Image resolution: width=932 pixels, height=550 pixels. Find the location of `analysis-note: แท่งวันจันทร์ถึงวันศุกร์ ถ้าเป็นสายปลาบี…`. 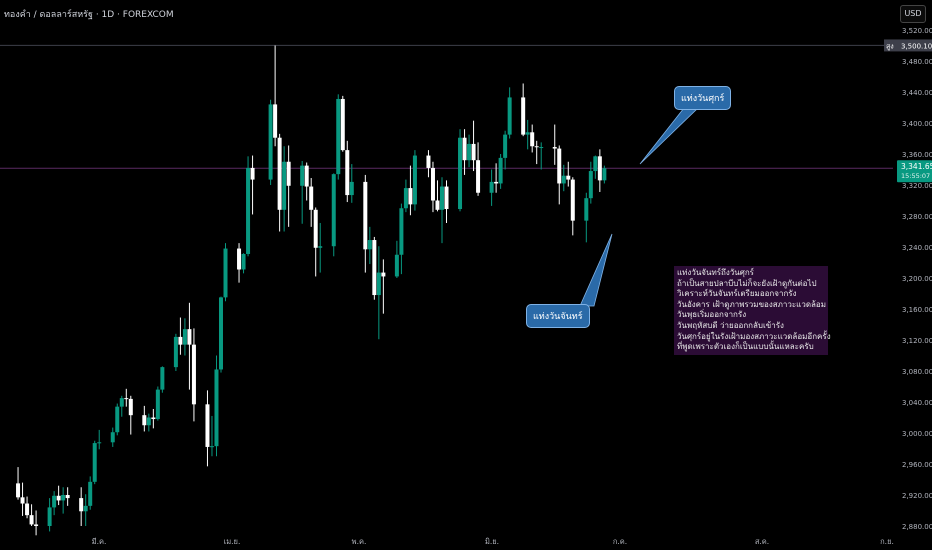

analysis-note: แท่งวันจันทร์ถึงวันศุกร์ ถ้าเป็นสายปลาบี… is located at coordinates (752, 310).